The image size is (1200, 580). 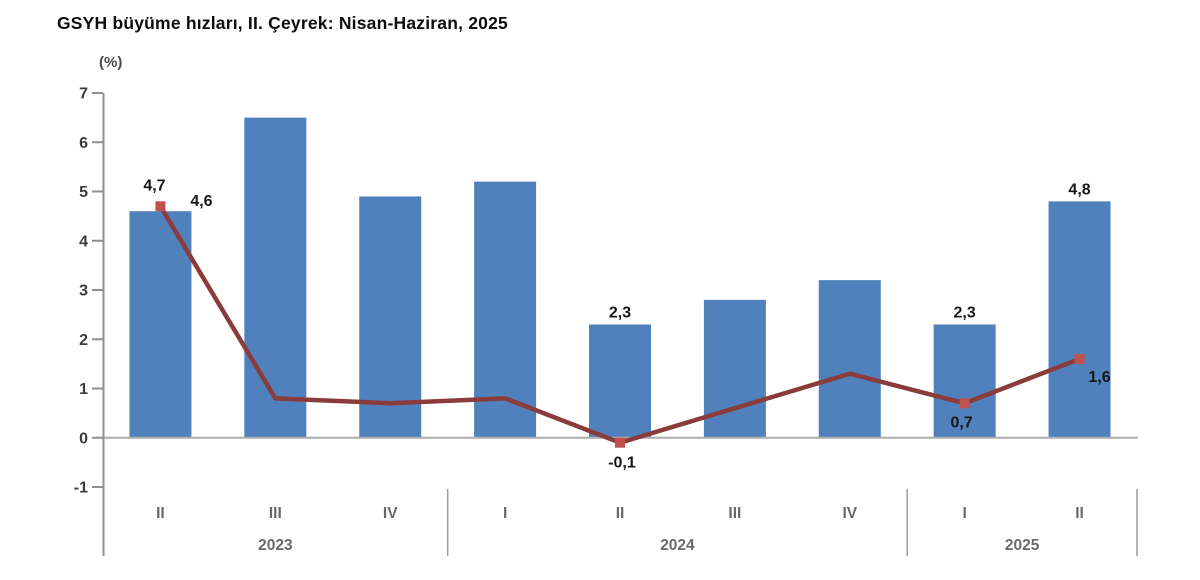 I want to click on x-tick-label-2024-I: I, so click(x=505, y=513).